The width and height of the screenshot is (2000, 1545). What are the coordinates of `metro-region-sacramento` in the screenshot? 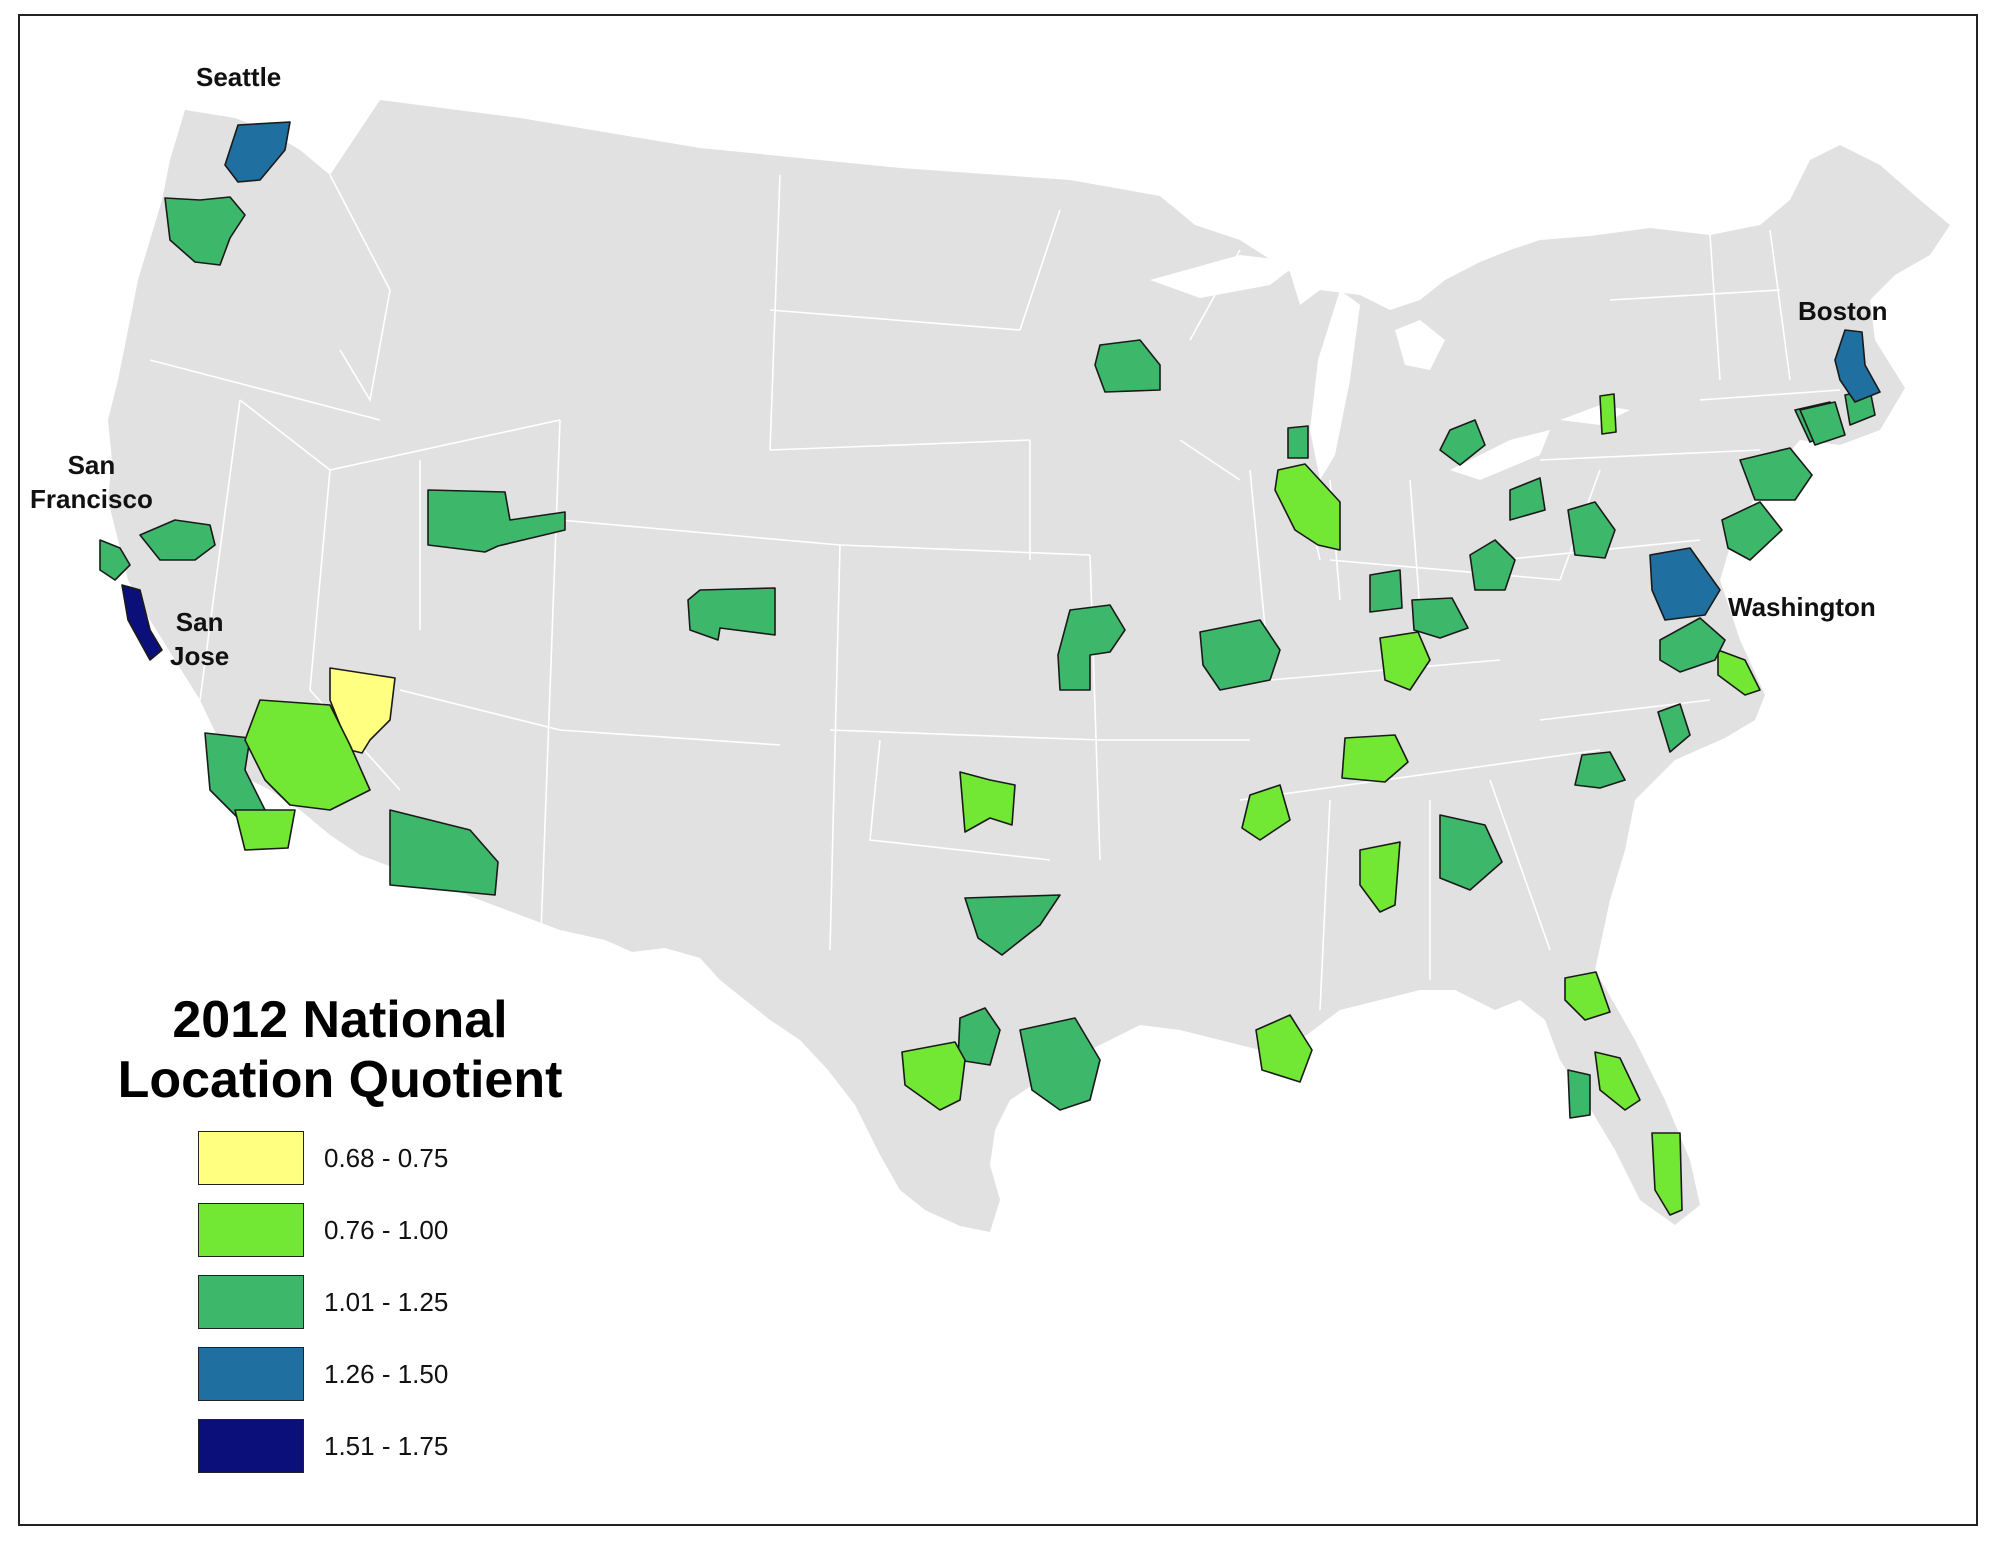 It's located at (177, 540).